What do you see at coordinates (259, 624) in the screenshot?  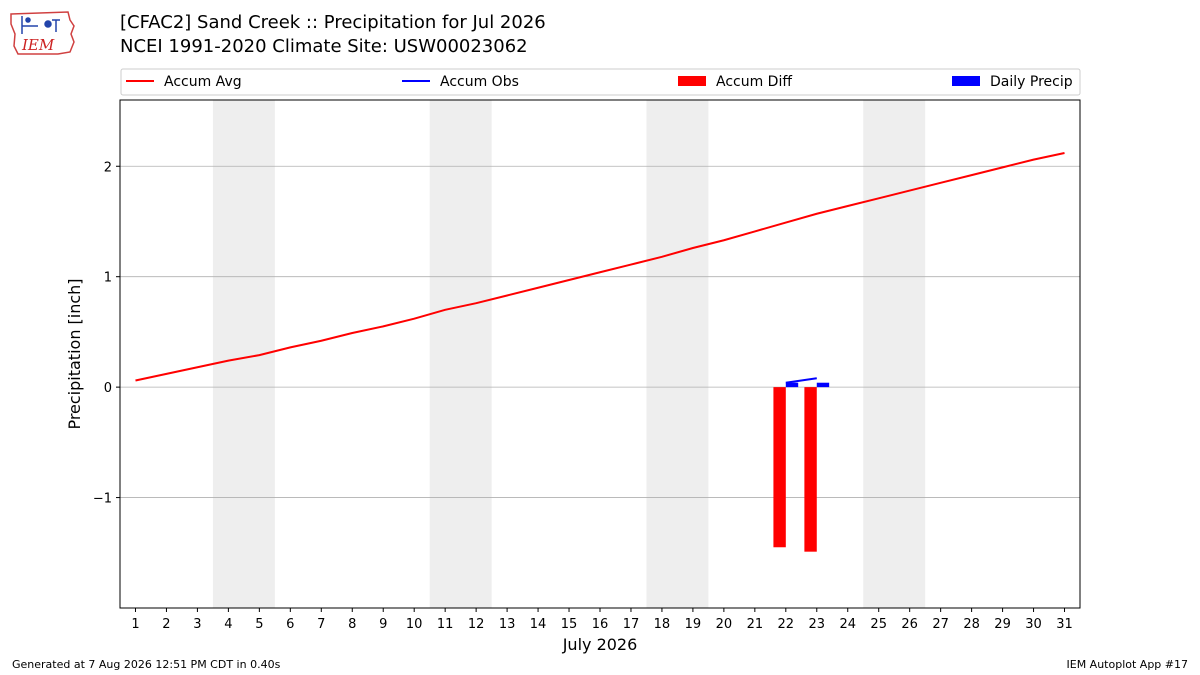 I see `x-tick-label: 5` at bounding box center [259, 624].